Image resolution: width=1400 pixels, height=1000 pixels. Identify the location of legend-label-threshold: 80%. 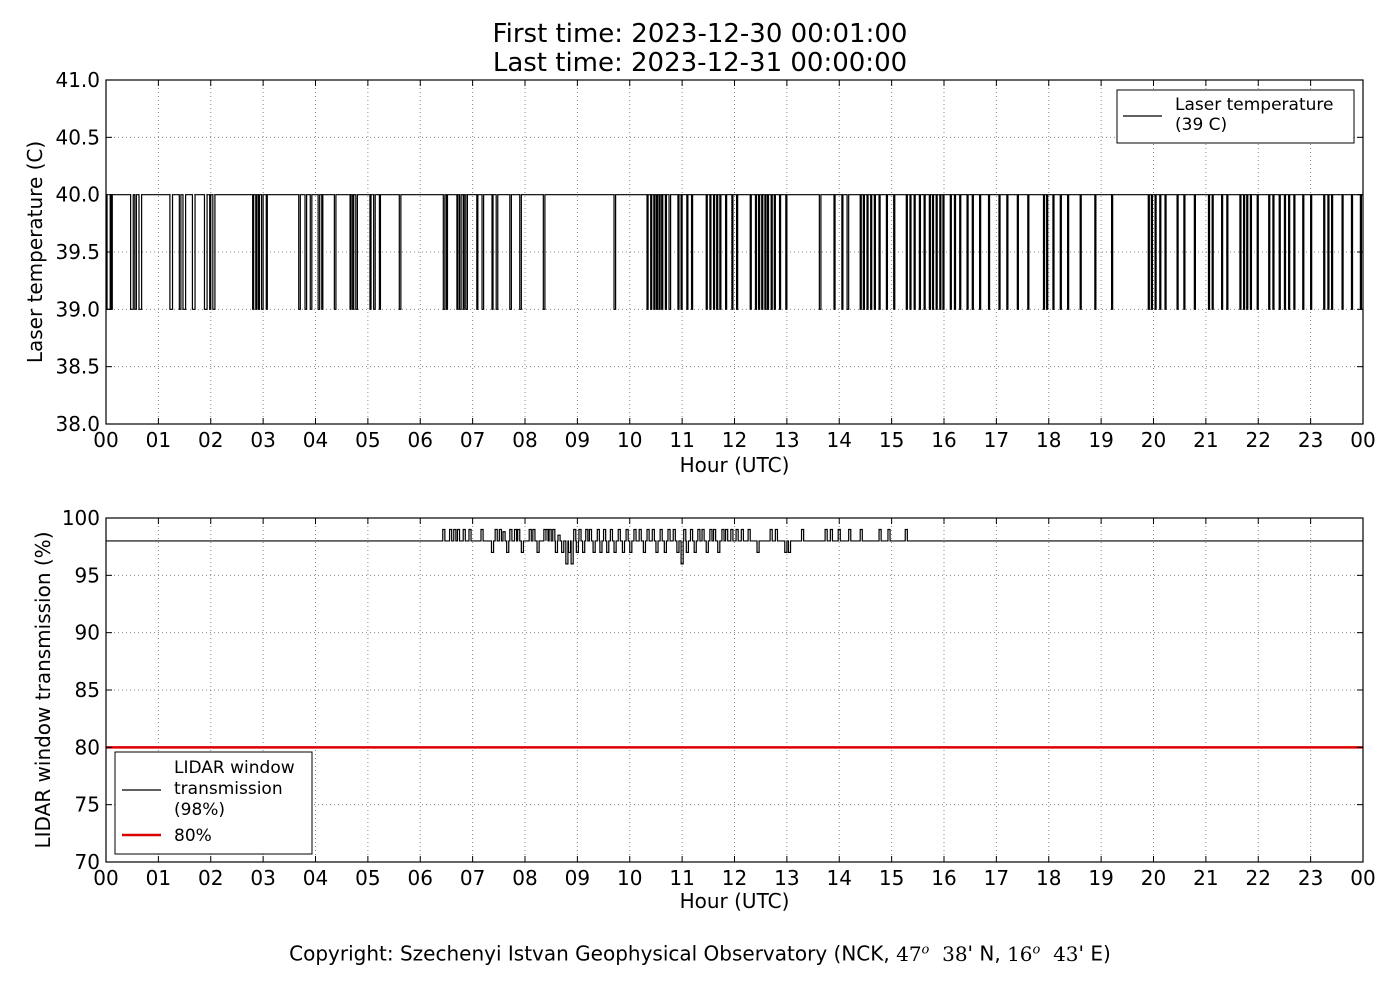
(193, 836).